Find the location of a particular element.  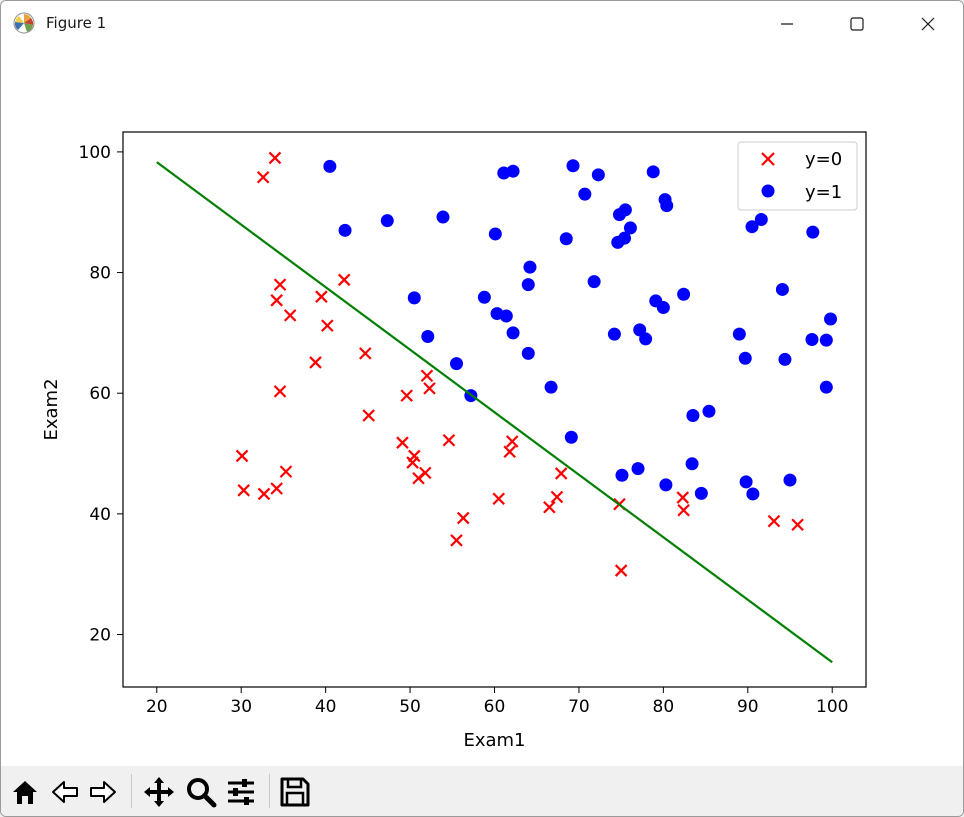

maximize-button is located at coordinates (857, 23).